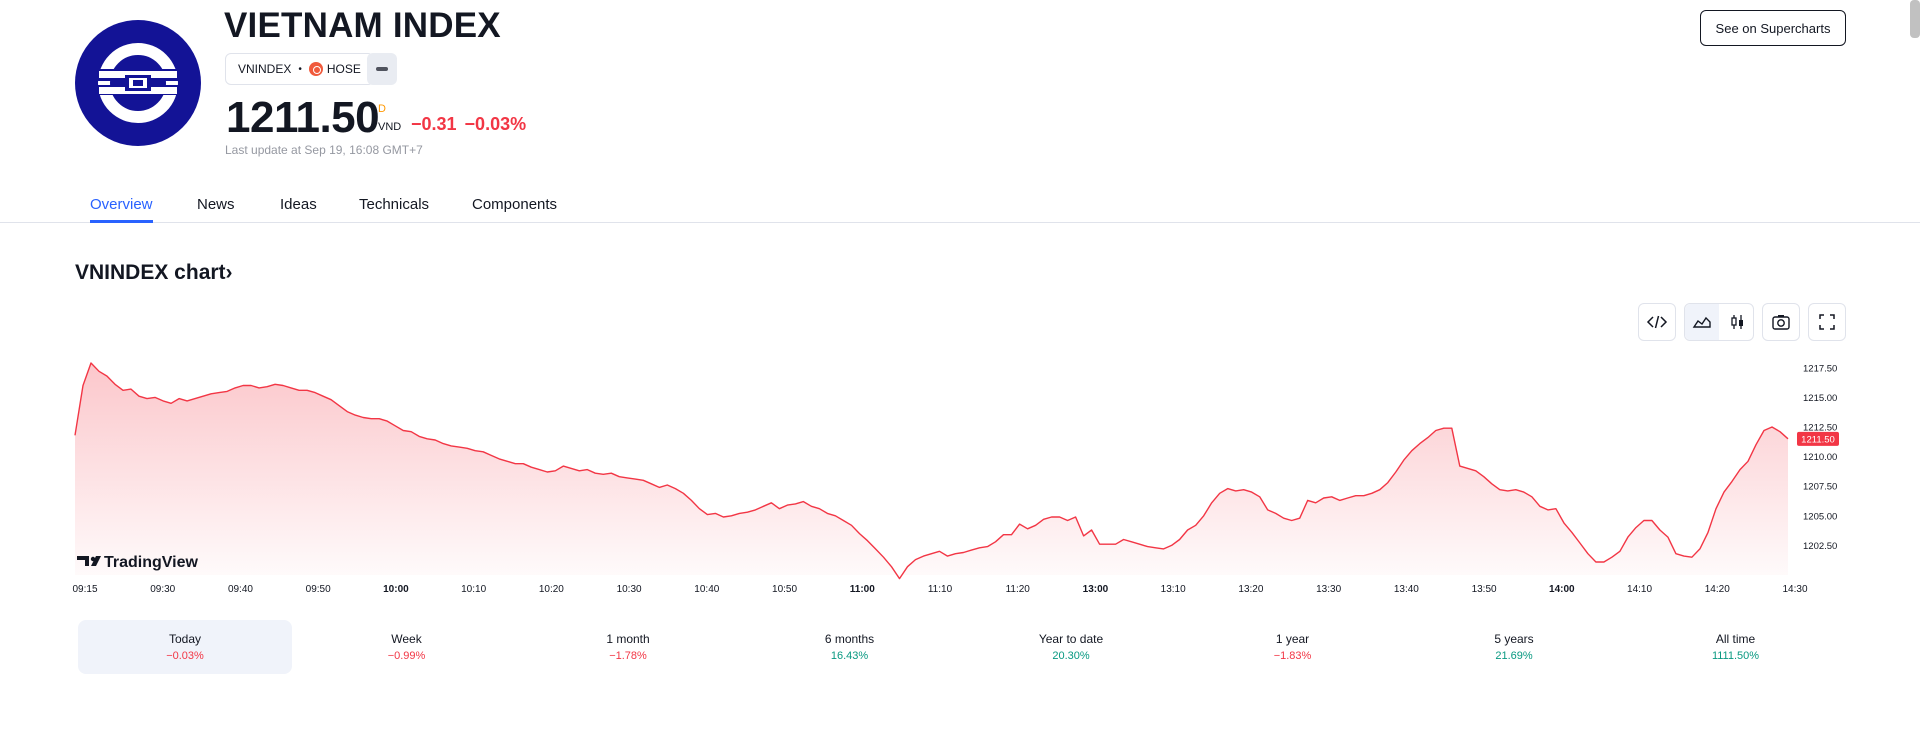 The image size is (1920, 735). I want to click on currency-label: VND, so click(390, 127).